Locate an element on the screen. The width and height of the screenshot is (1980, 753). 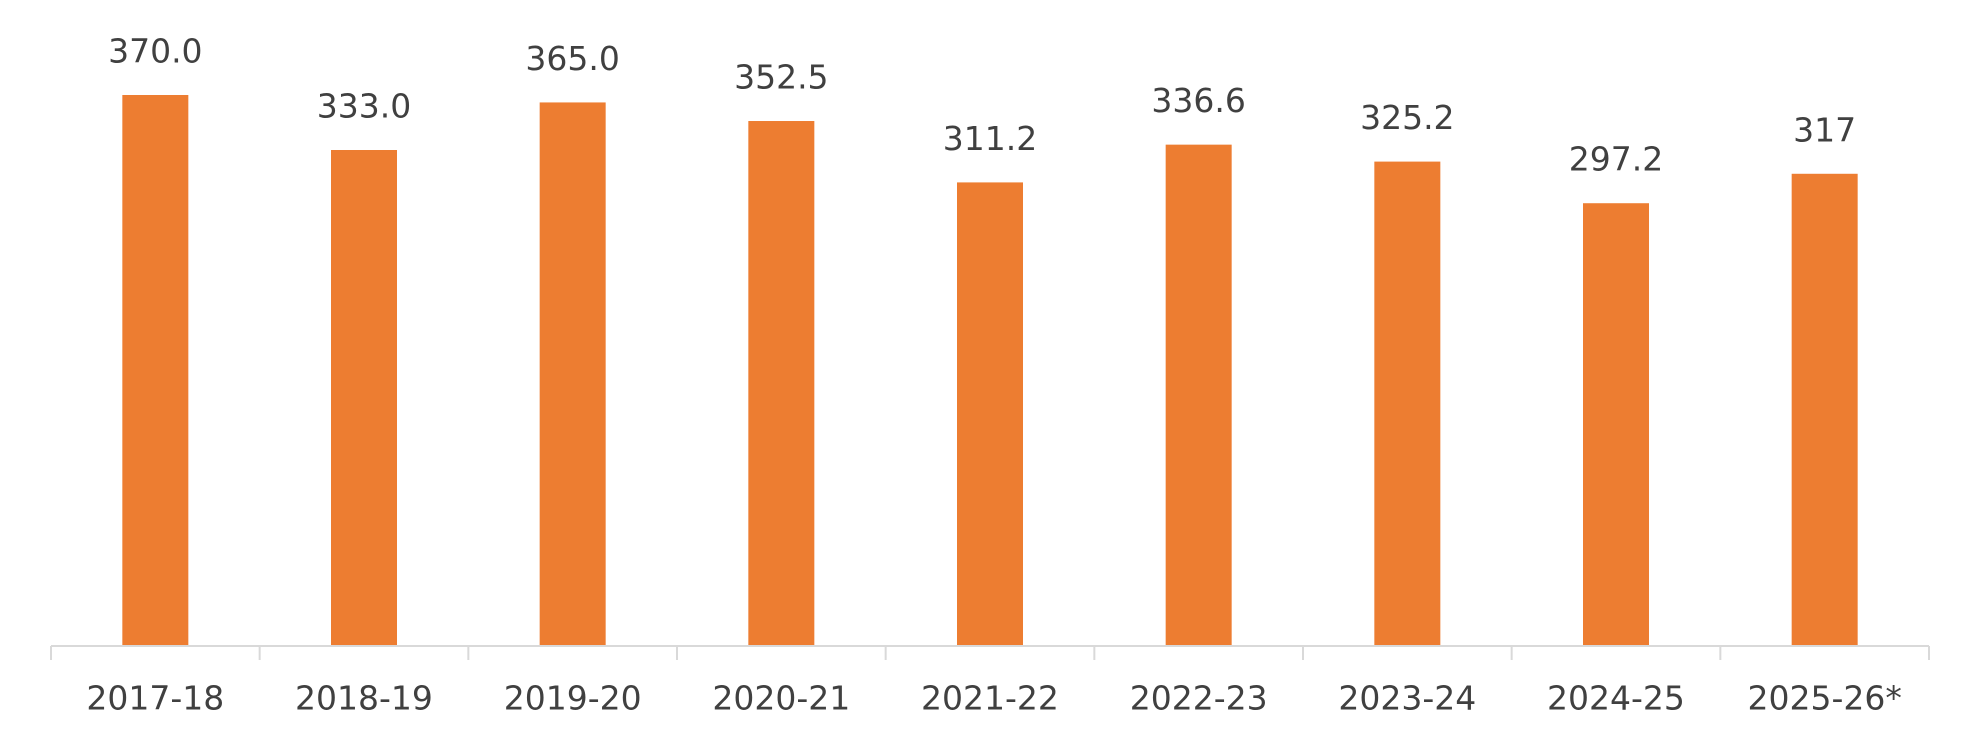
x-tick-label: 2023-24 is located at coordinates (1407, 698).